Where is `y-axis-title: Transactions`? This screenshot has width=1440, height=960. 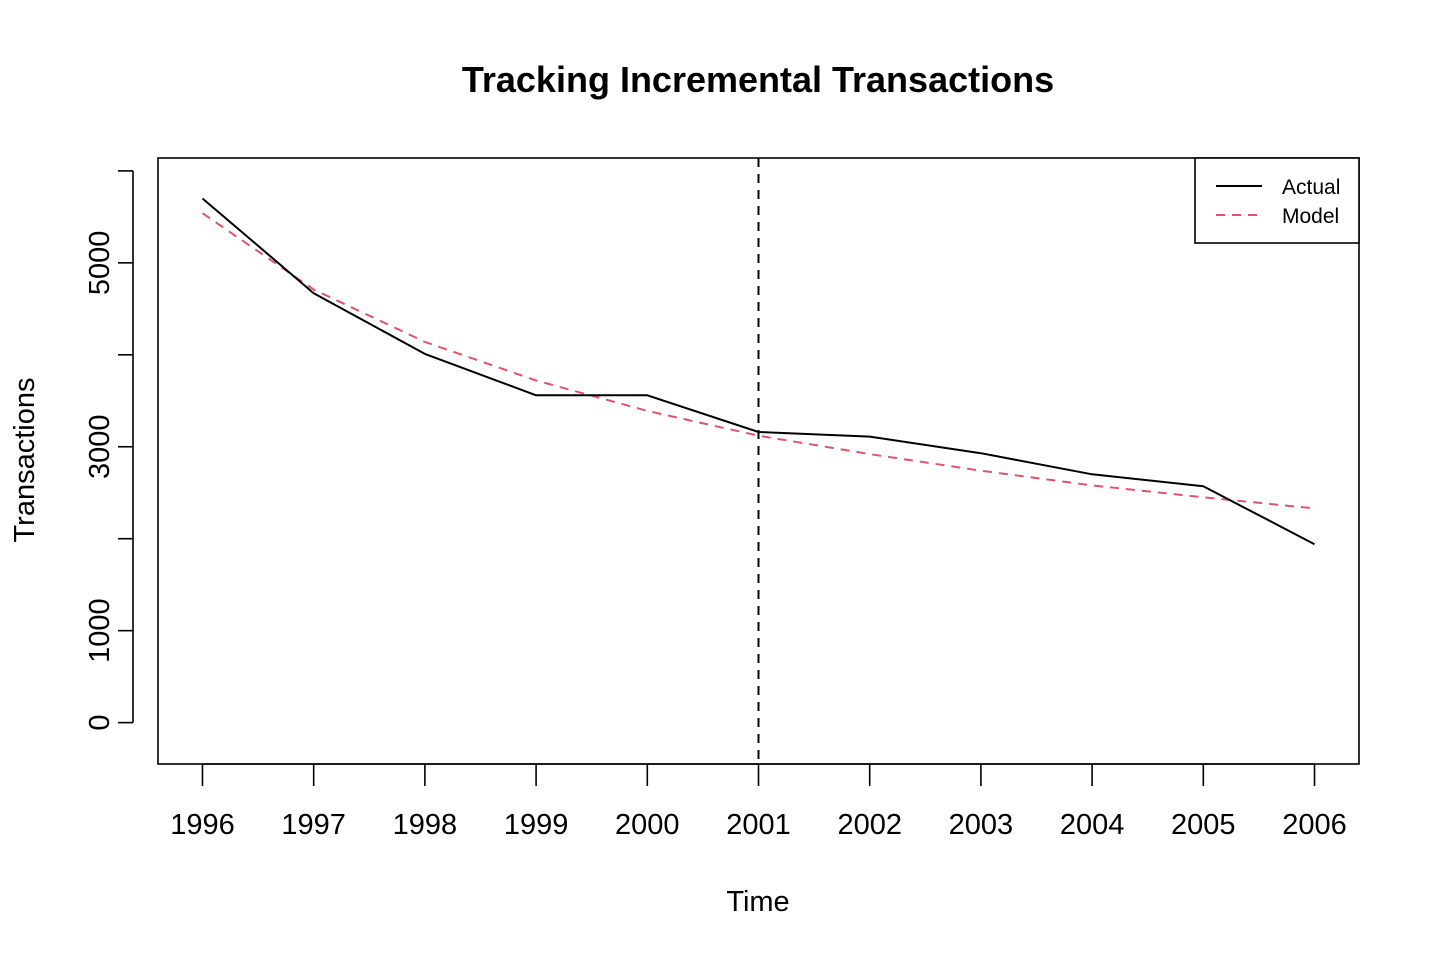
y-axis-title: Transactions is located at coordinates (25, 460).